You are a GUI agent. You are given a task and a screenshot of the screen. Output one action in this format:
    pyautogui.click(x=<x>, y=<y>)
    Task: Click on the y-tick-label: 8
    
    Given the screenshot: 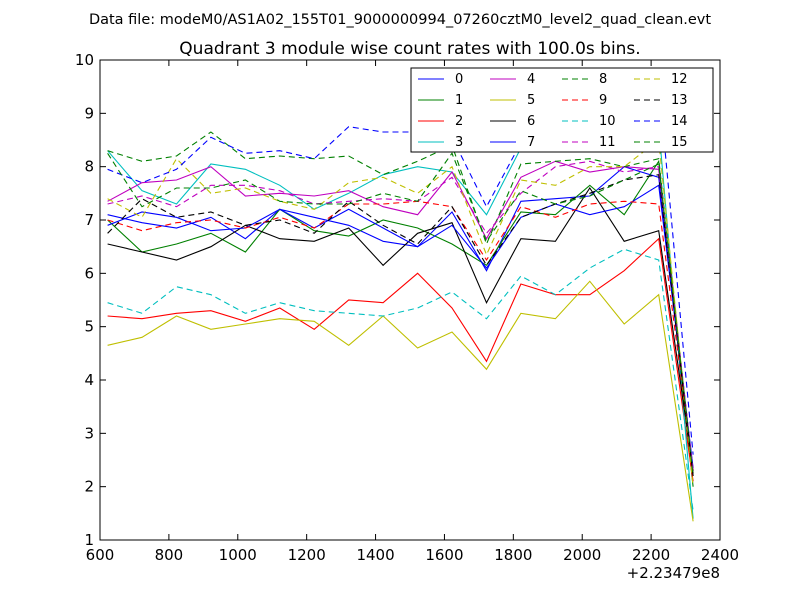 What is the action you would take?
    pyautogui.click(x=89, y=167)
    